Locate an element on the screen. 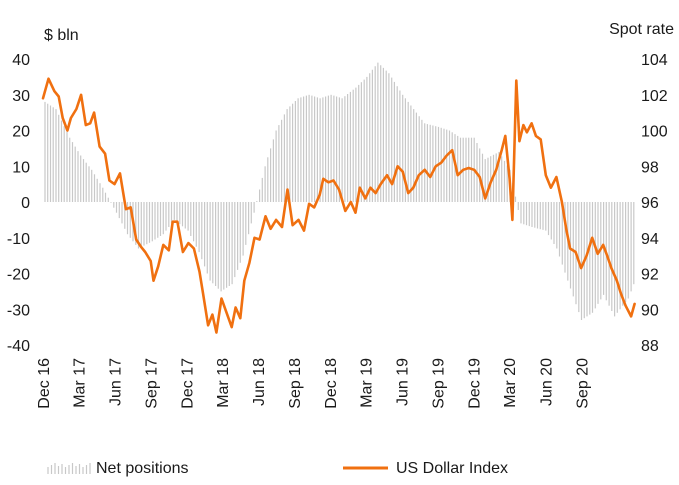 The image size is (679, 485). right-tick-label: 90 is located at coordinates (650, 310).